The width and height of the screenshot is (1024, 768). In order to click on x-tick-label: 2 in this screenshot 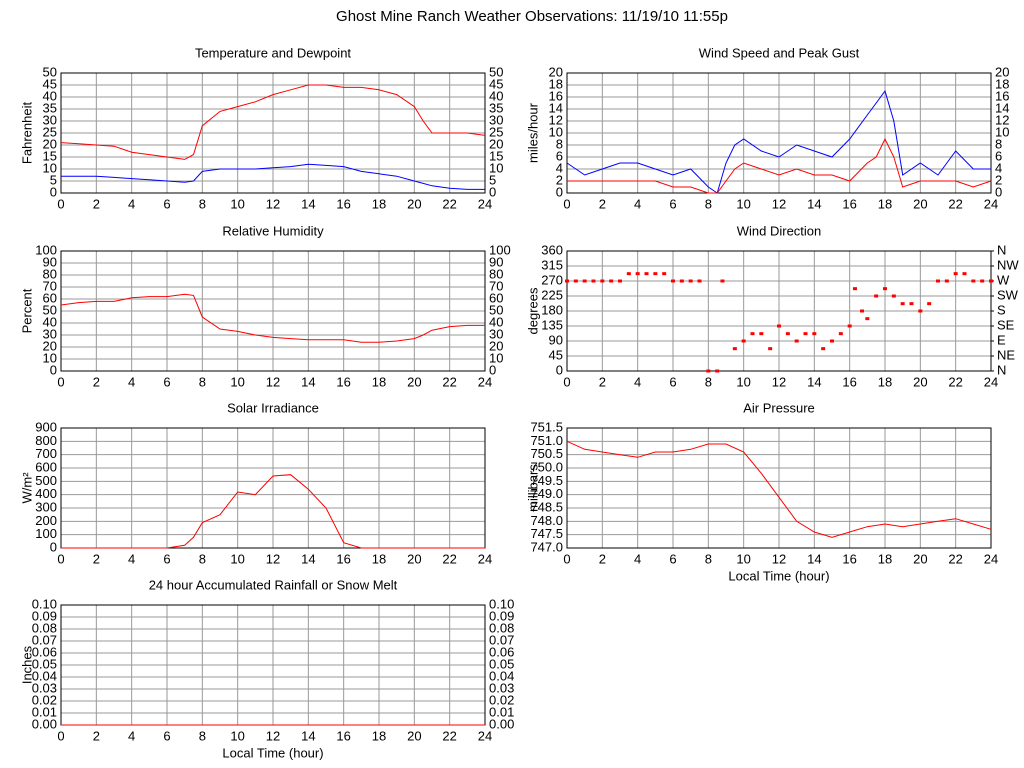, I will do `click(96, 381)`.